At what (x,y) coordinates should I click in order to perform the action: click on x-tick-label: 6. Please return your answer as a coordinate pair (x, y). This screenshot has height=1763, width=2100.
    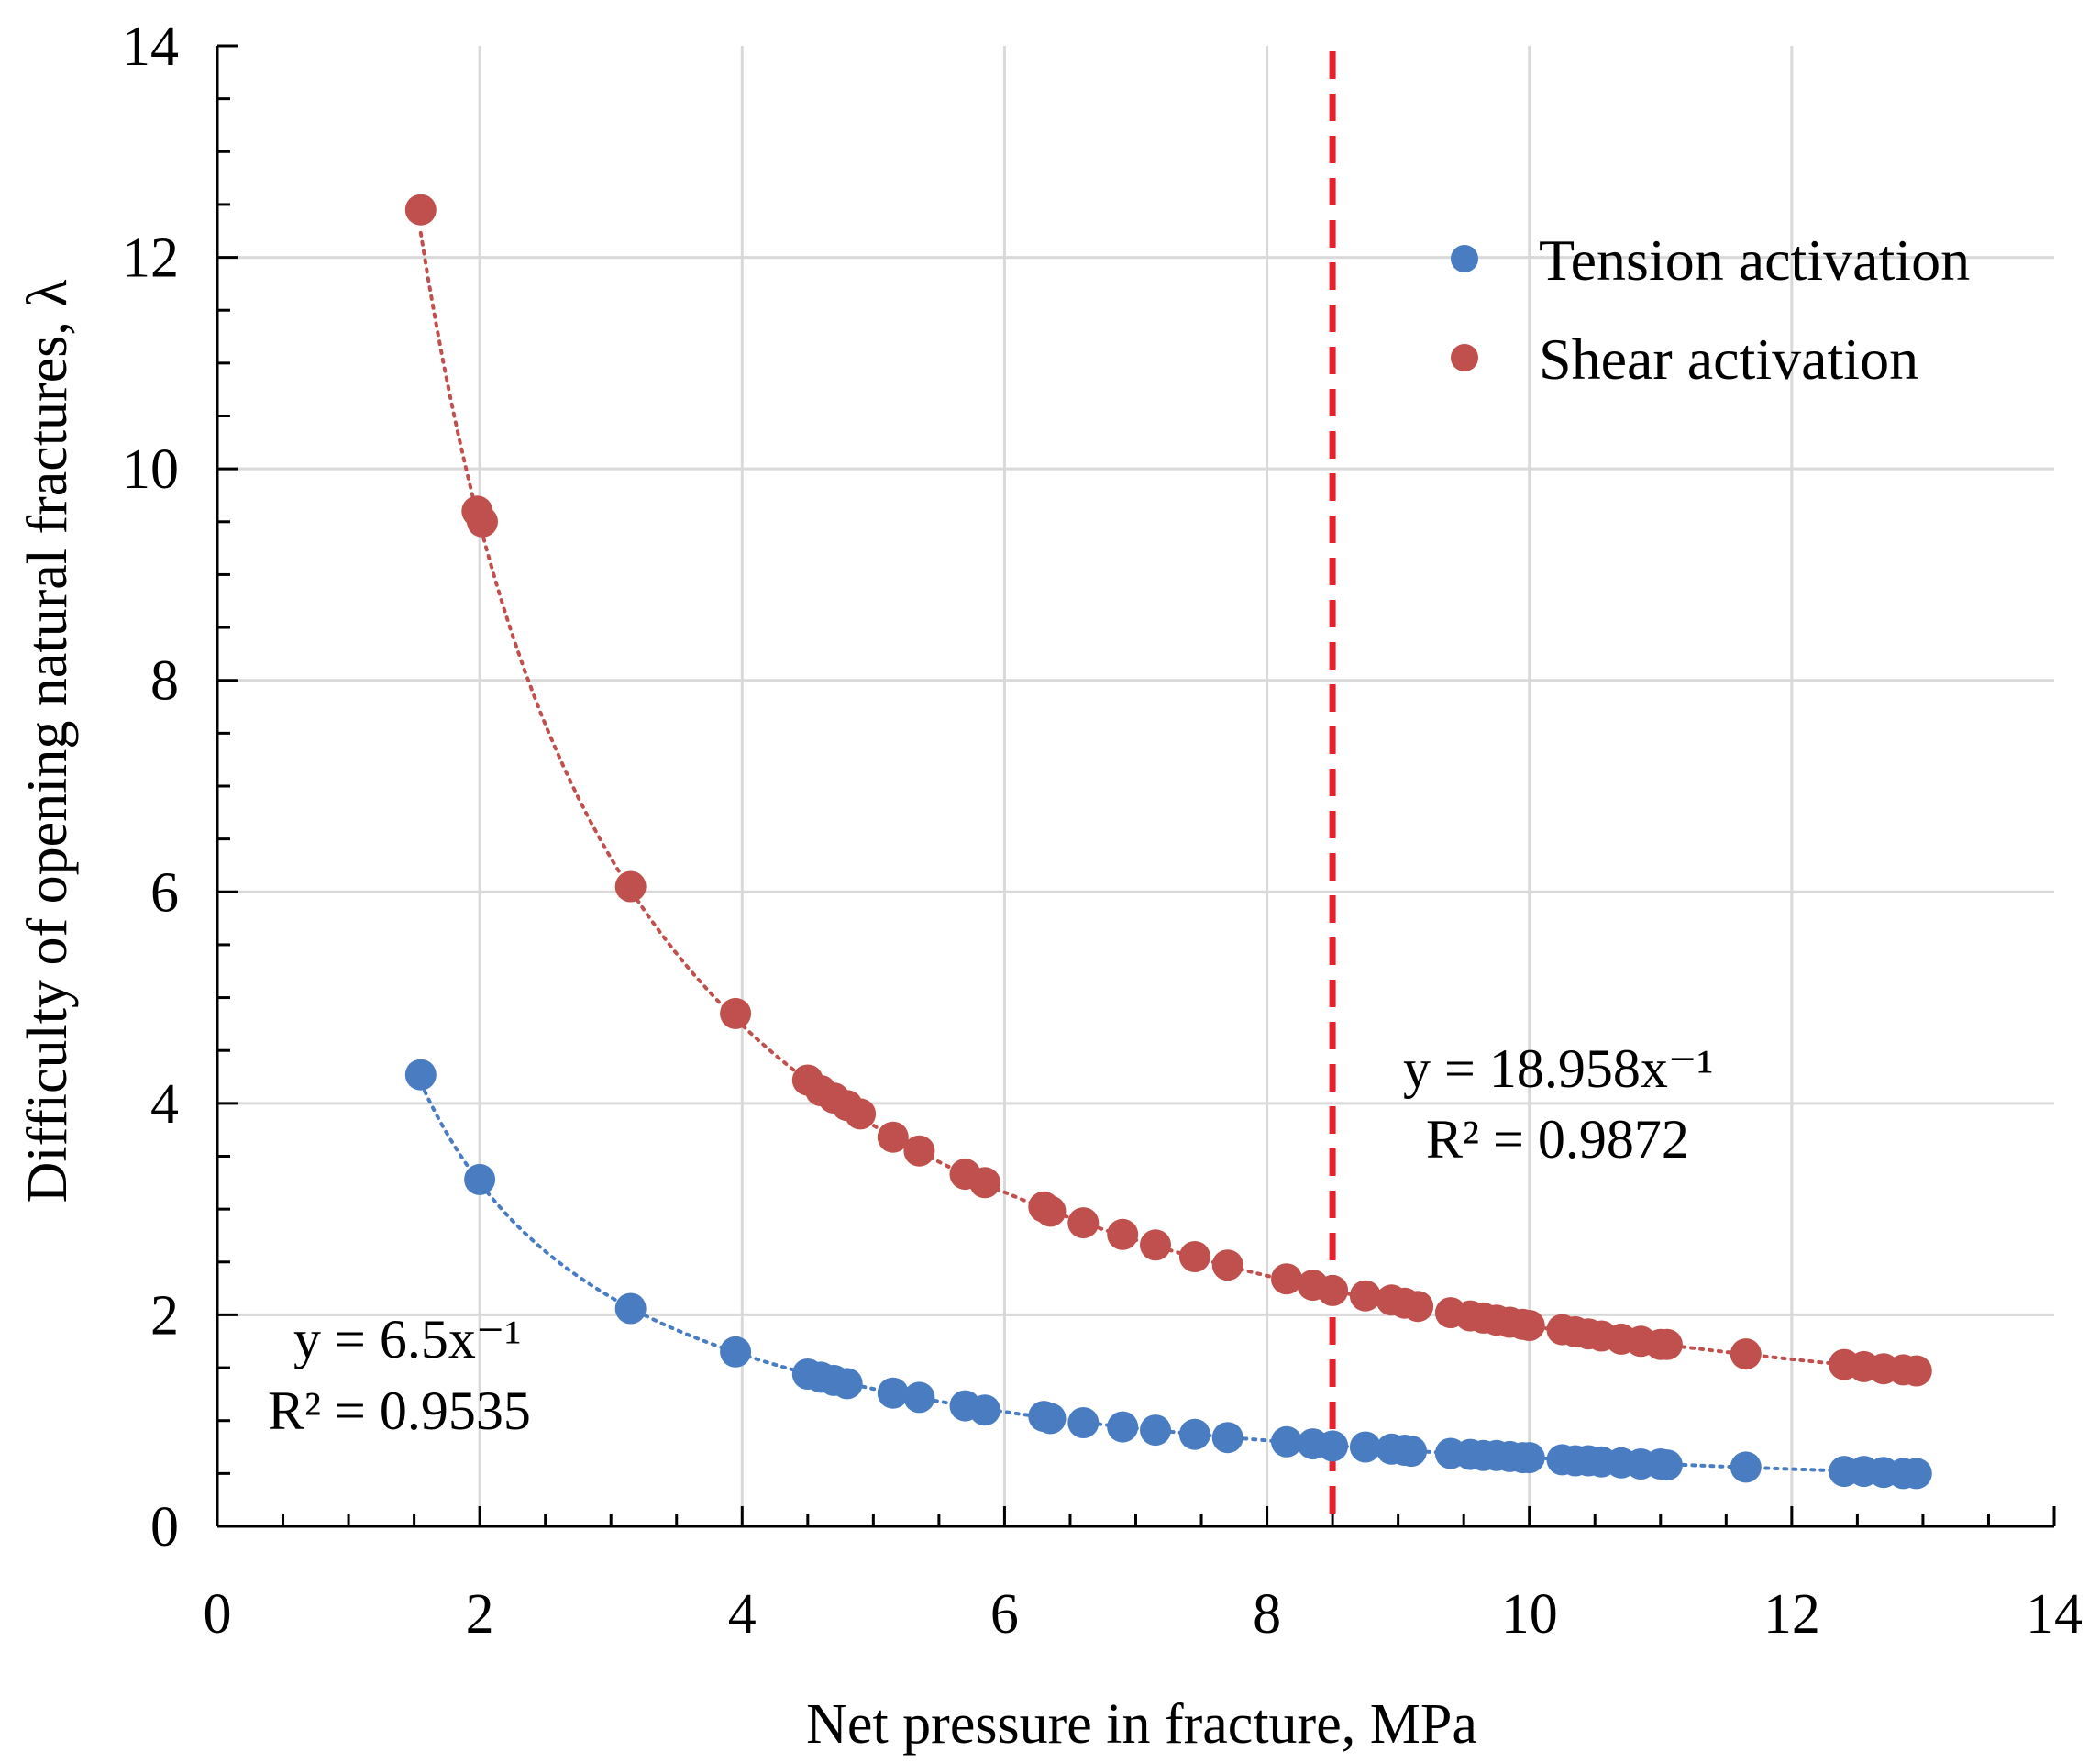
    Looking at the image, I should click on (1004, 1614).